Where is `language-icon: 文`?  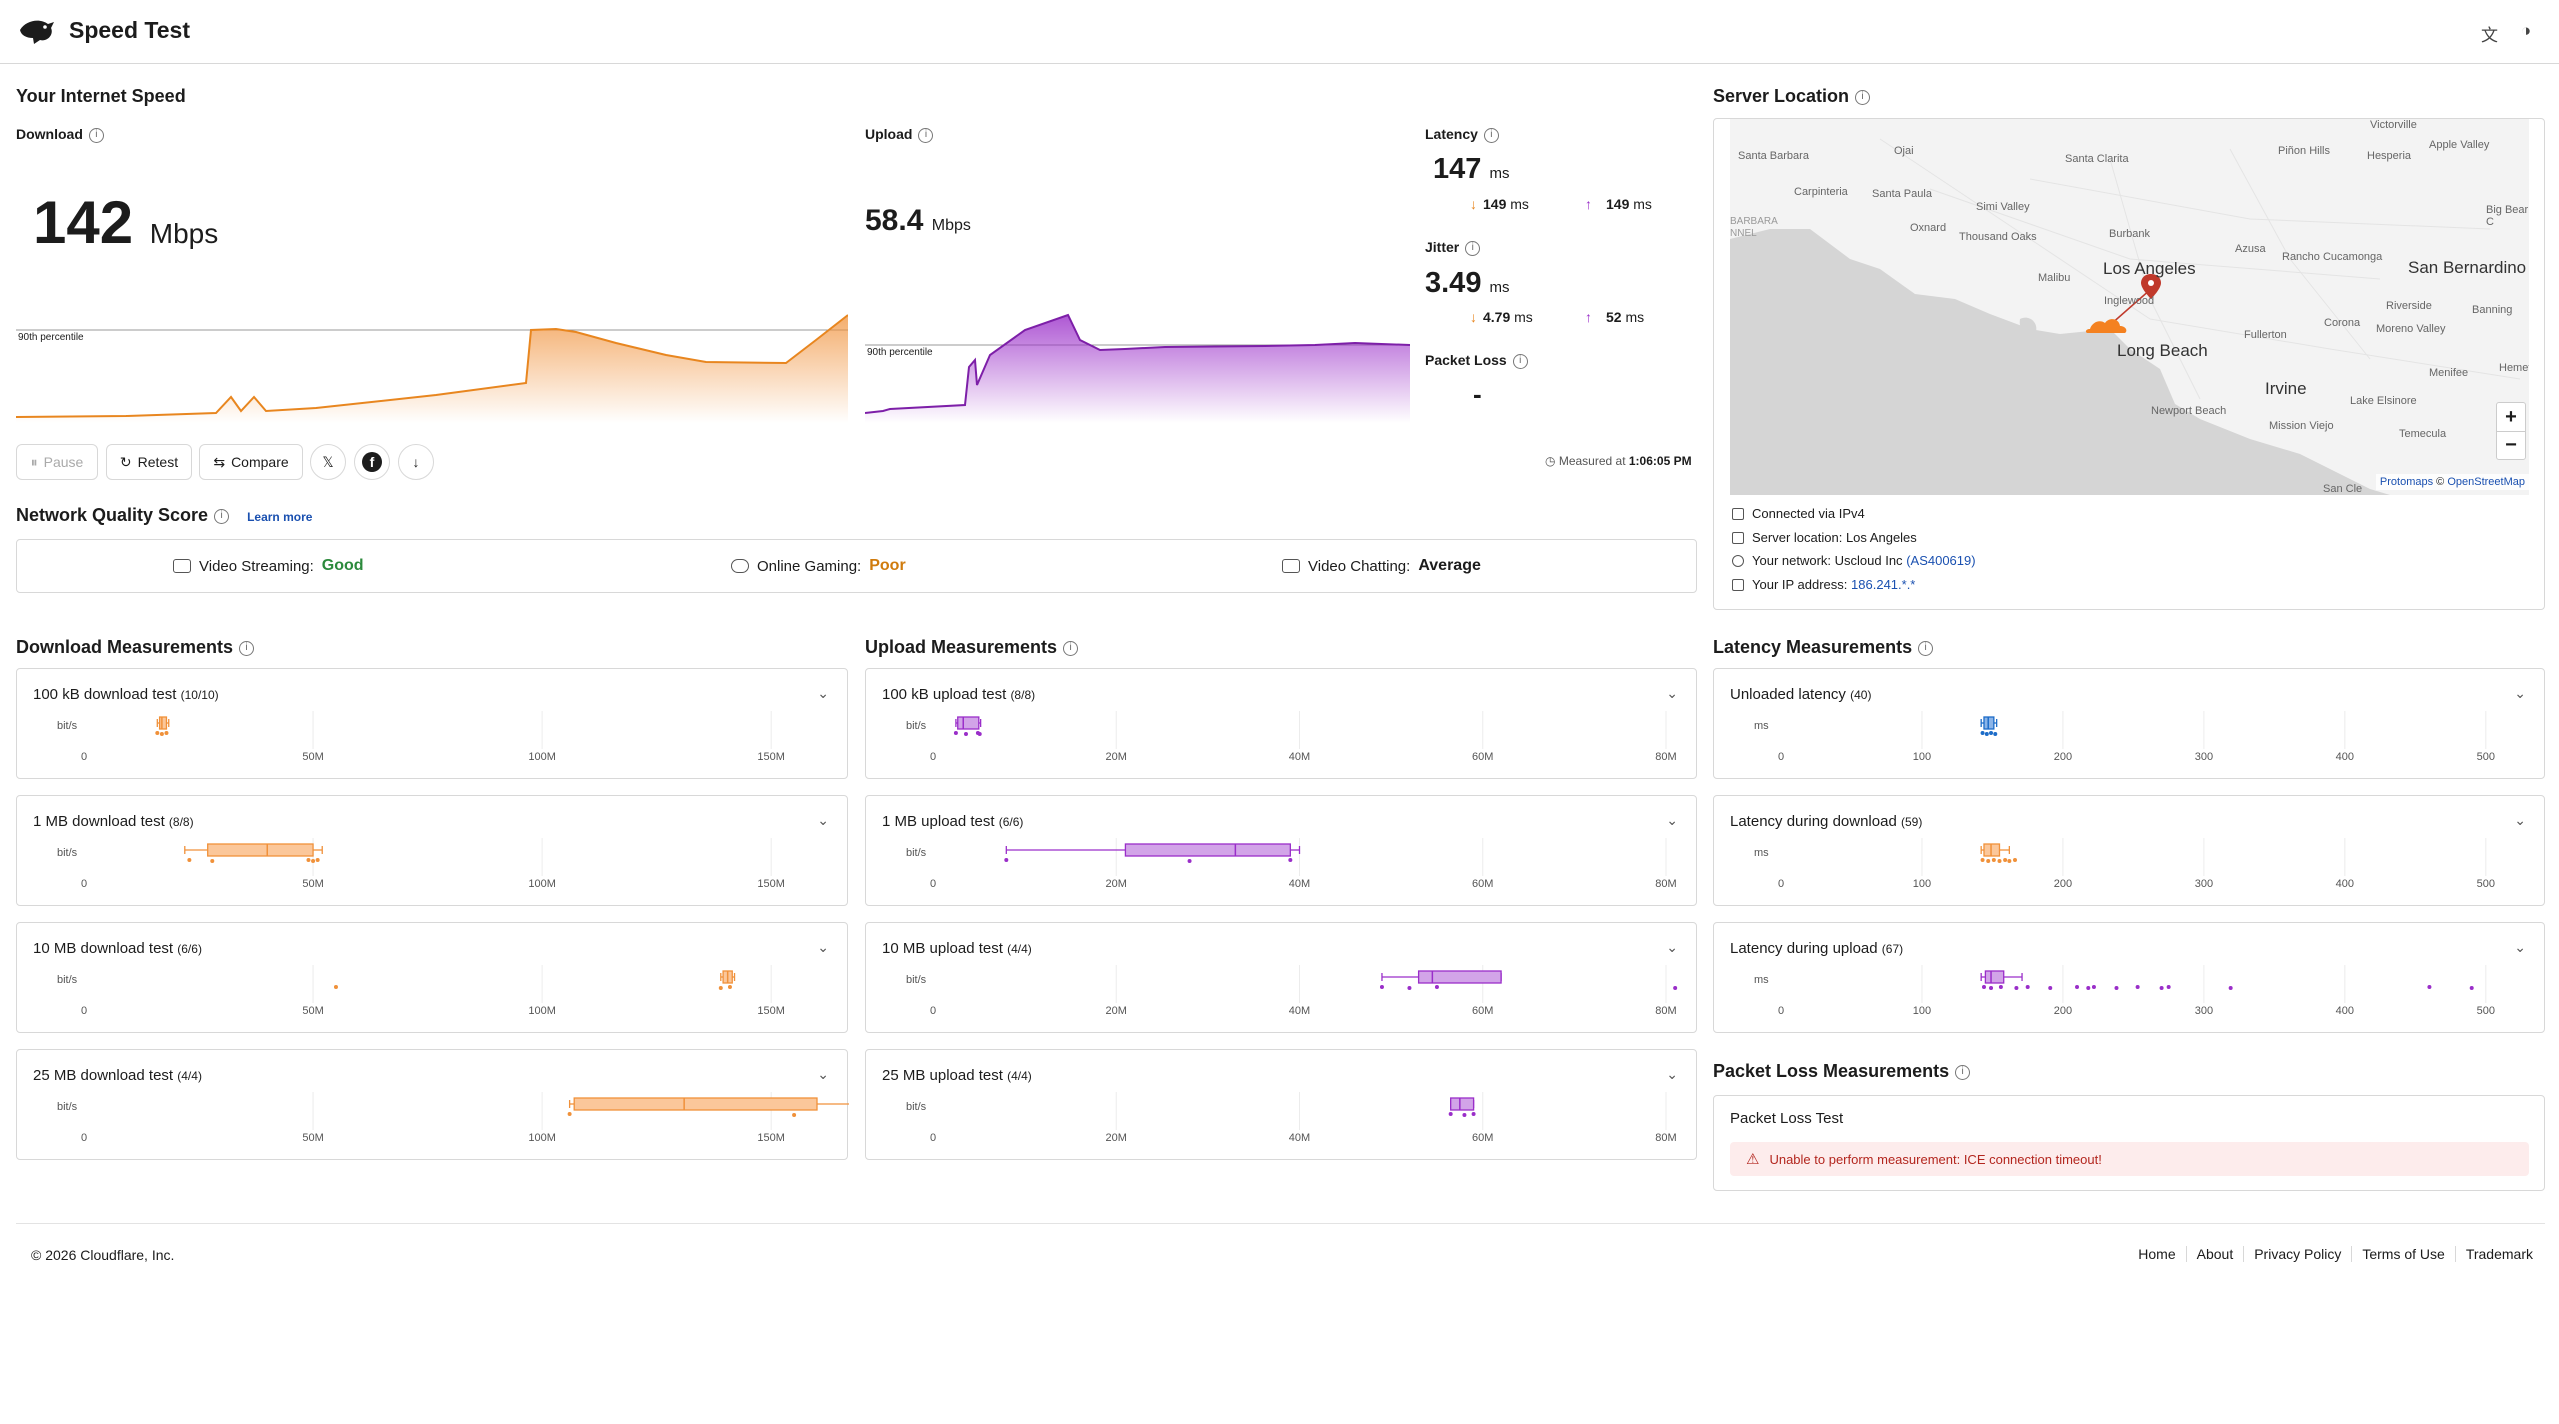 language-icon: 文 is located at coordinates (2489, 35).